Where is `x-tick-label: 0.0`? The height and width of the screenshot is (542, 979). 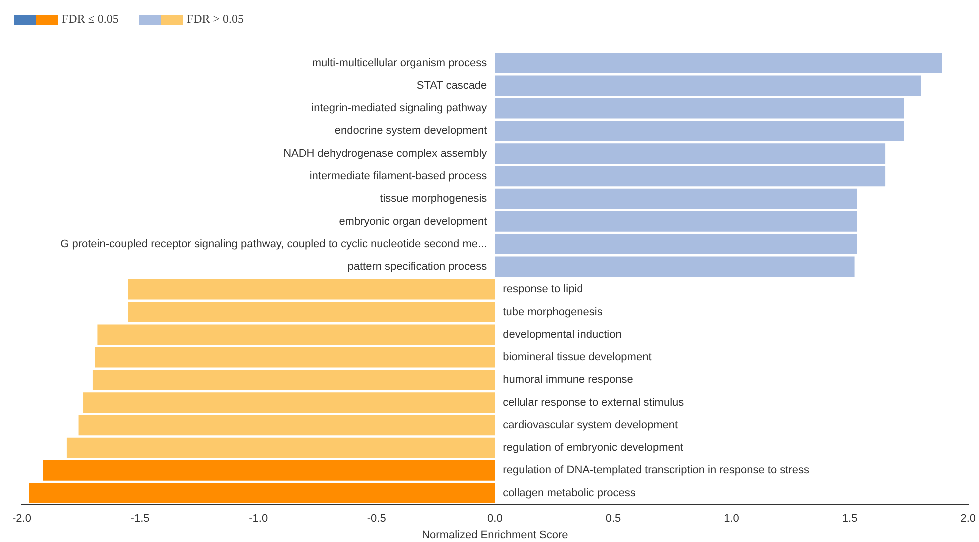
x-tick-label: 0.0 is located at coordinates (495, 519).